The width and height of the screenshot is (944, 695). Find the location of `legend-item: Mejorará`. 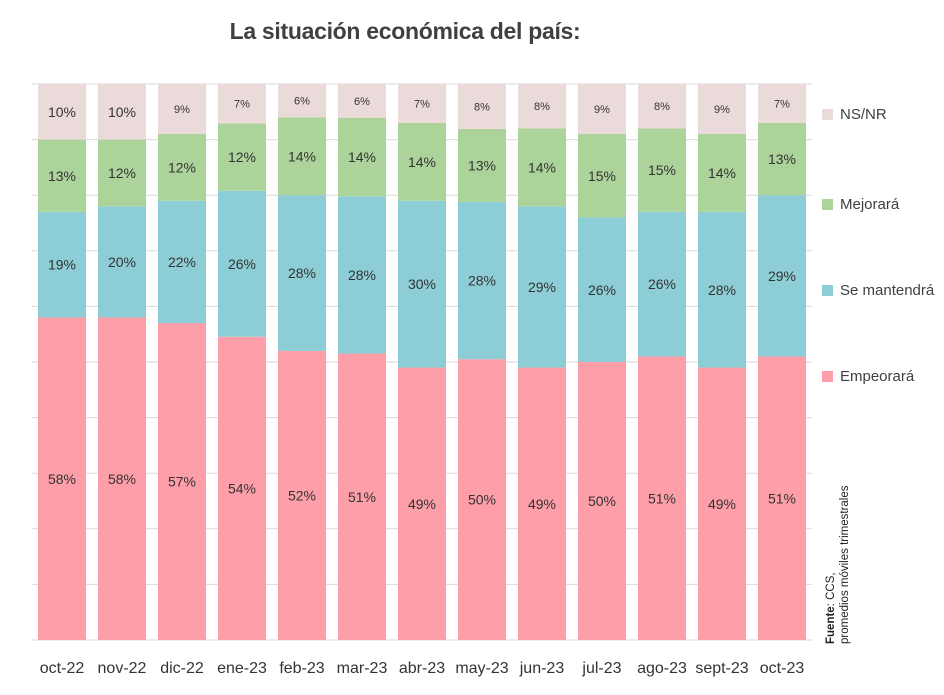

legend-item: Mejorará is located at coordinates (860, 204).